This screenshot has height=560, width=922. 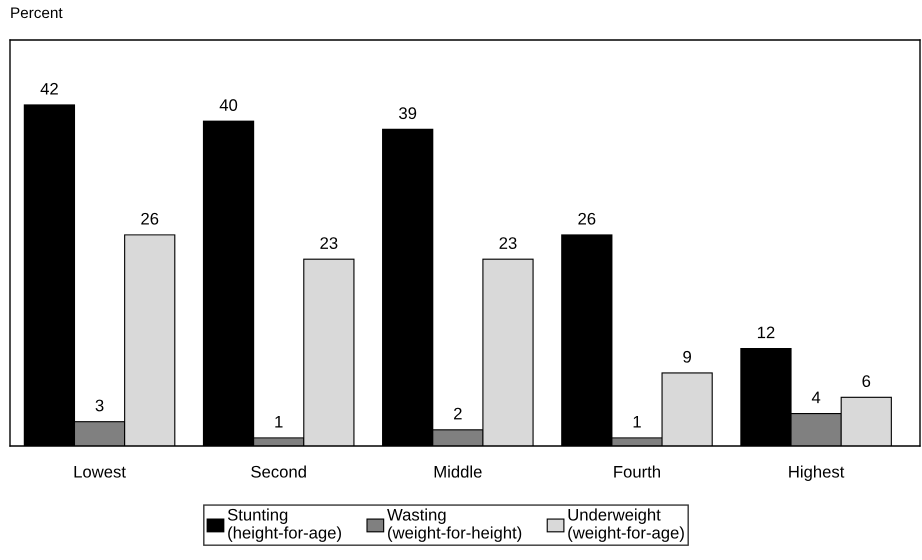 I want to click on y-axis-title: Percent, so click(x=37, y=12).